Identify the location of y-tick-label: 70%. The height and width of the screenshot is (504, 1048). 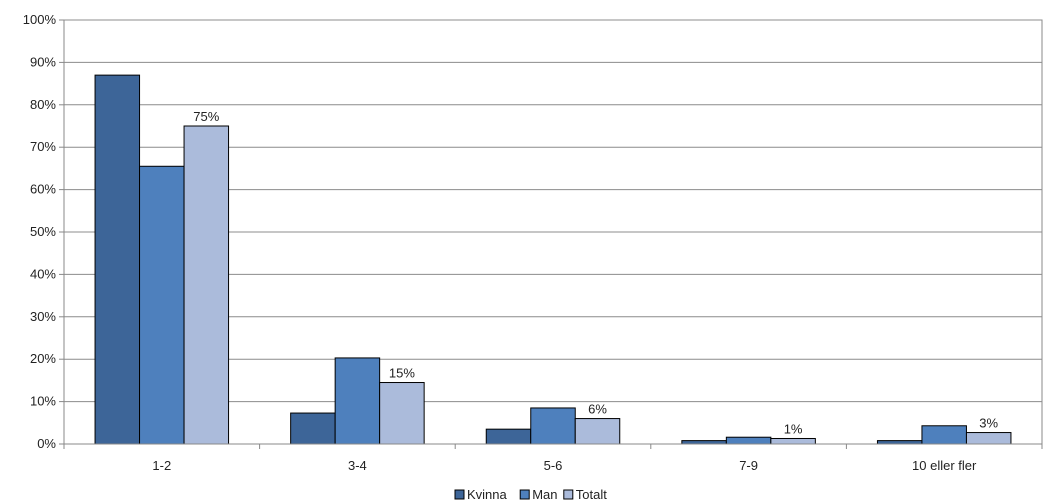
(43, 146).